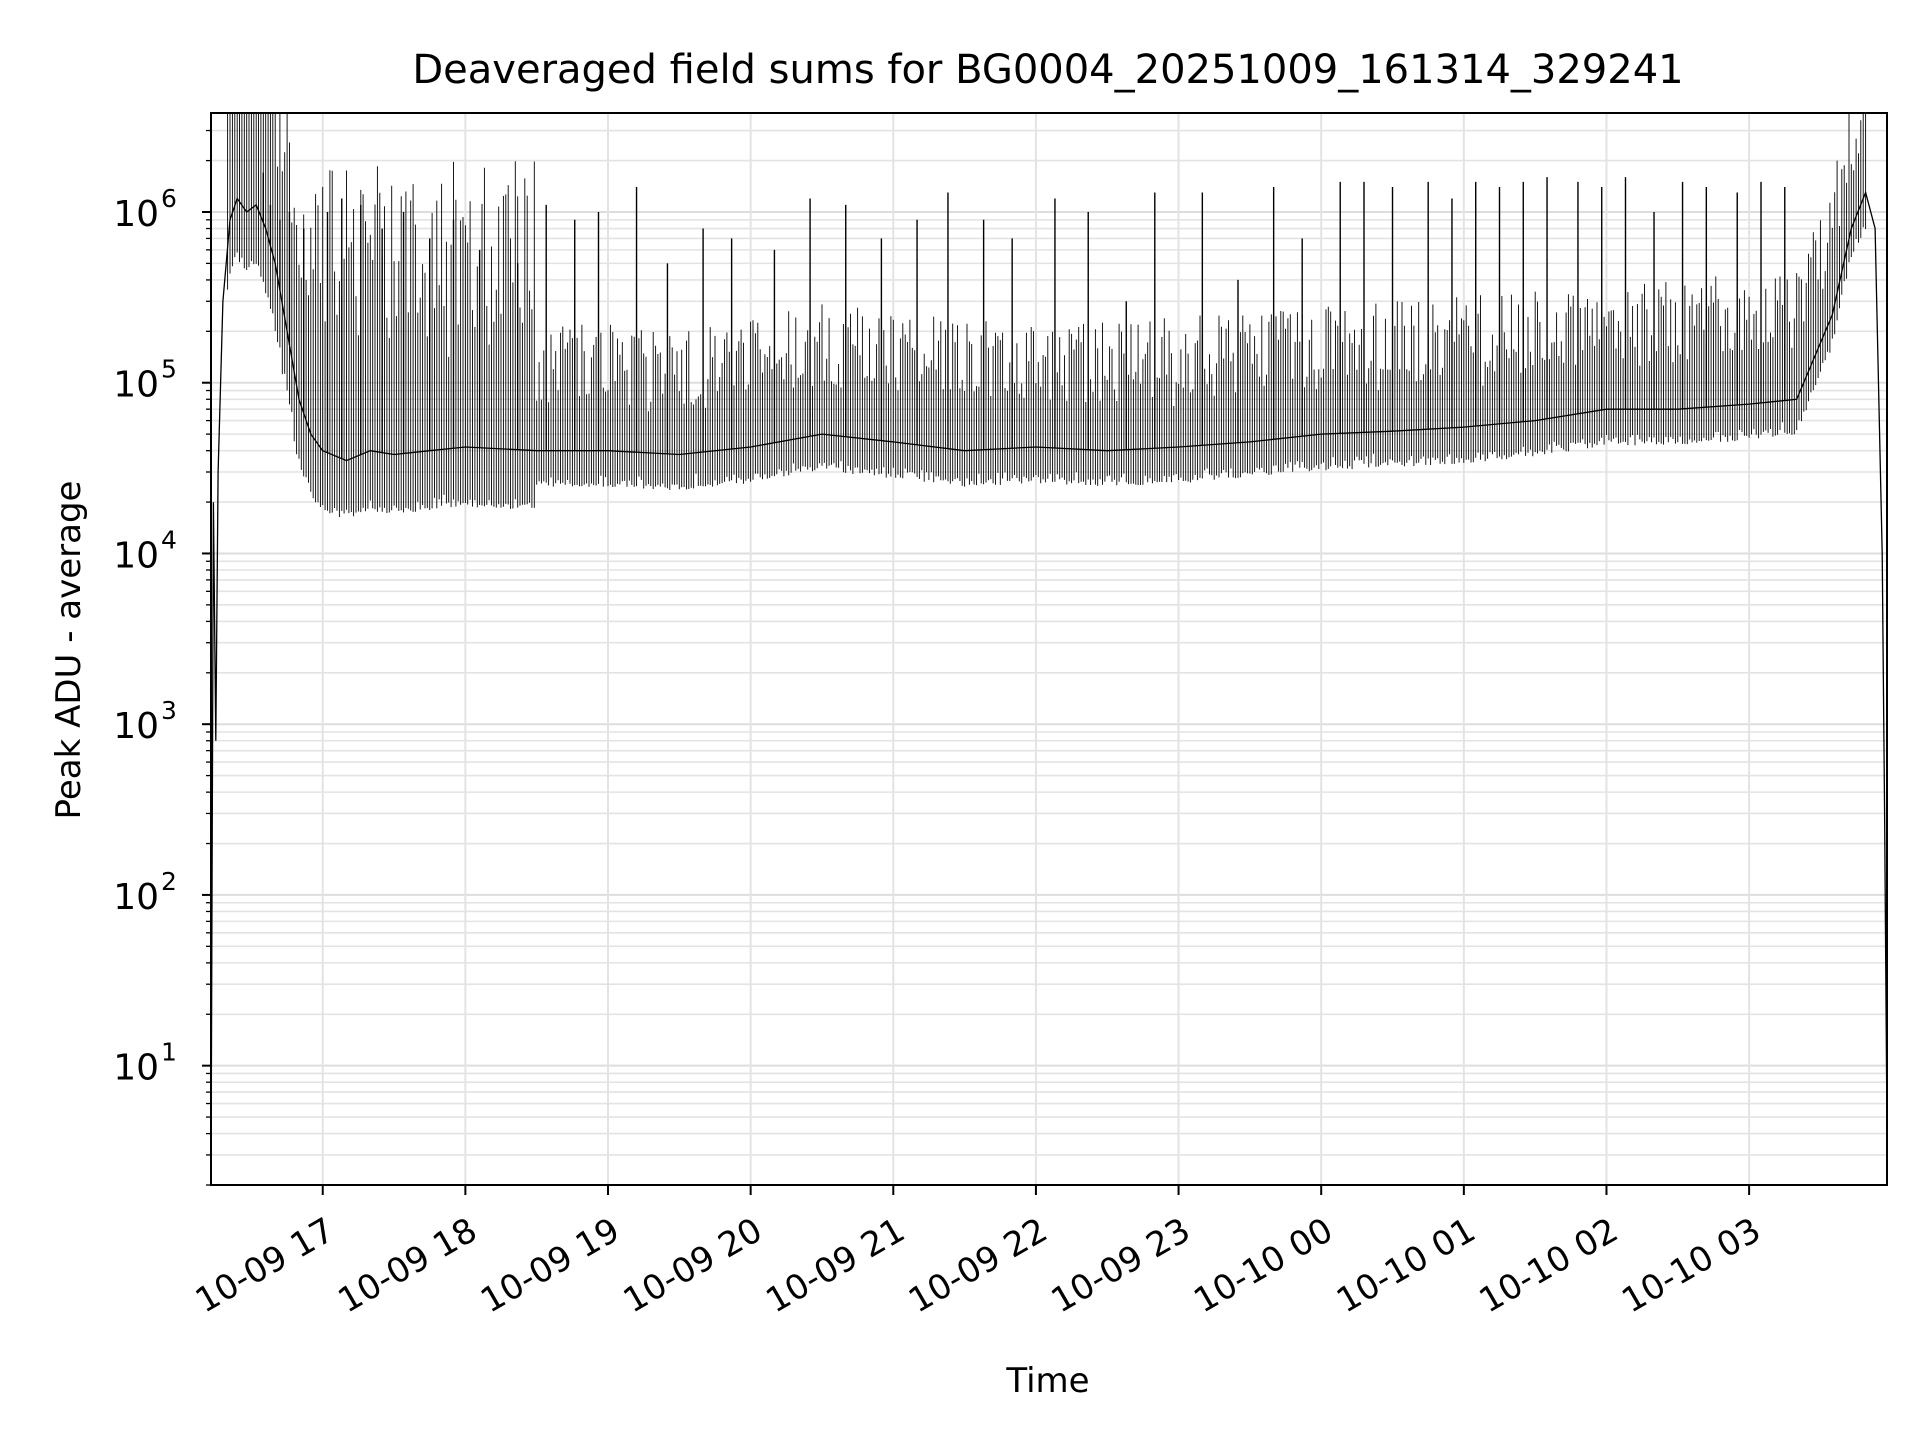 This screenshot has width=1920, height=1440. What do you see at coordinates (169, 710) in the screenshot?
I see `y-tick-label-exponent: 3` at bounding box center [169, 710].